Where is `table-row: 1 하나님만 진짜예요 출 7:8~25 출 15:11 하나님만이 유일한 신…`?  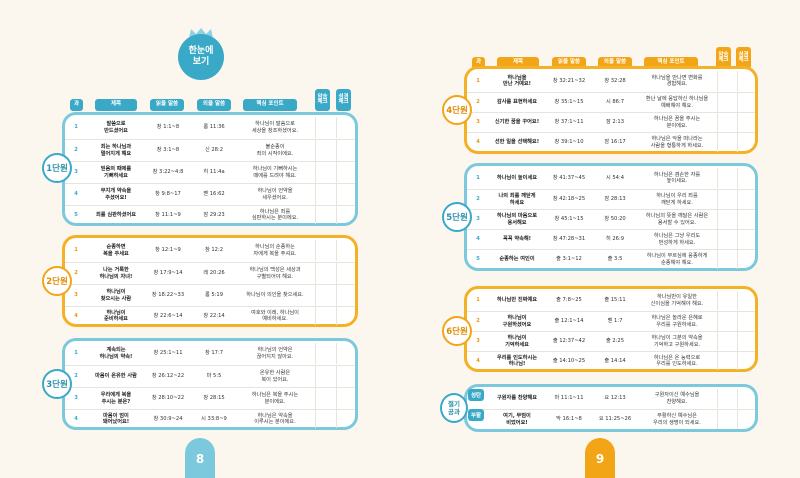 table-row: 1 하나님만 진짜예요 출 7:8~25 출 15:11 하나님만이 유일한 신… is located at coordinates (611, 300).